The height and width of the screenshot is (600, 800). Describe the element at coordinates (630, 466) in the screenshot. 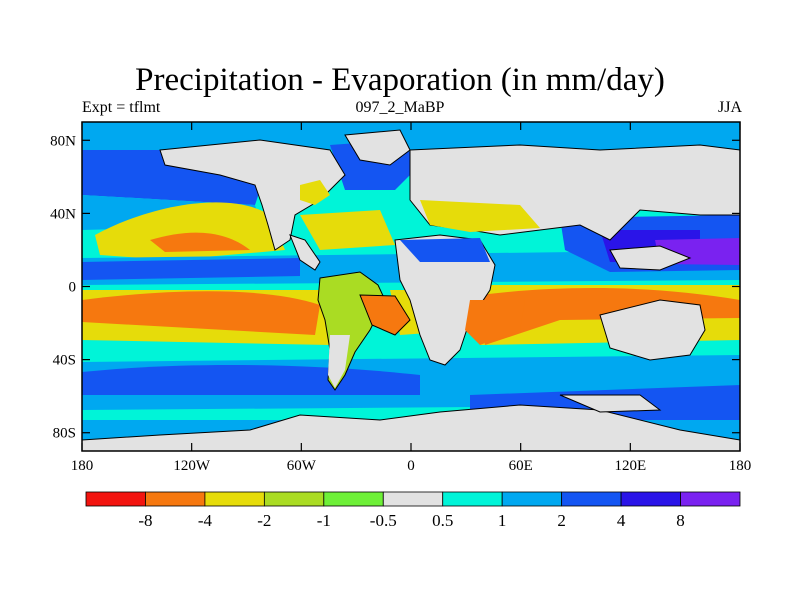

I see `x-tick-label: 120E` at that location.